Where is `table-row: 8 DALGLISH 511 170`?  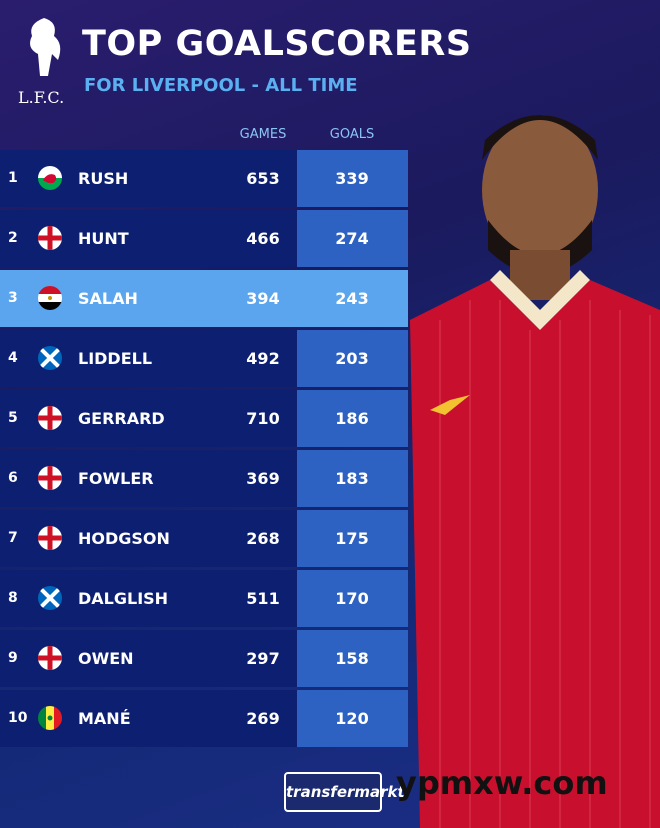
table-row: 8 DALGLISH 511 170 is located at coordinates (204, 598).